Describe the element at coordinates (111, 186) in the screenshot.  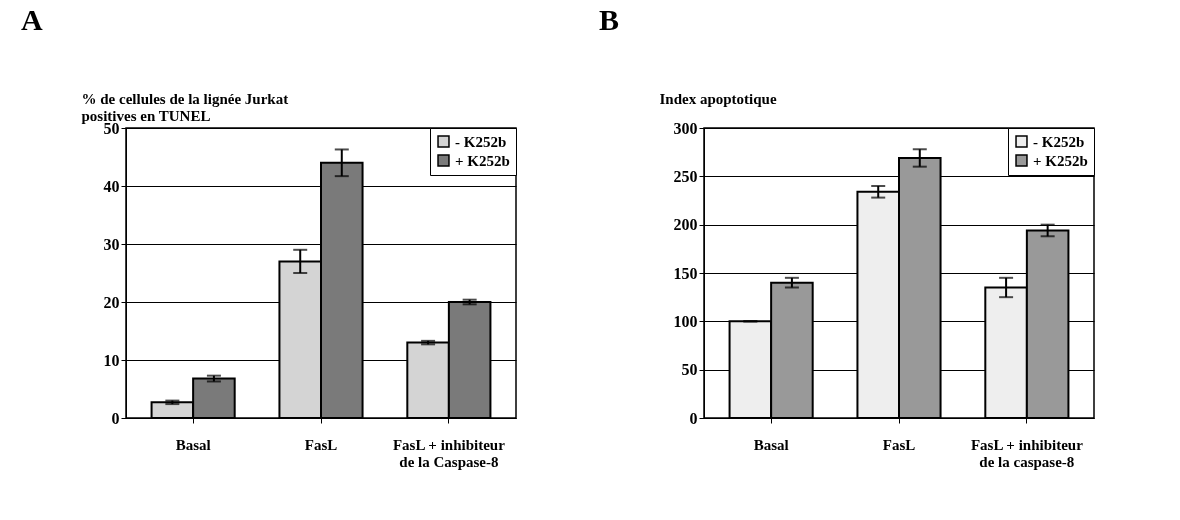
I see `y-tick-label: 40` at that location.